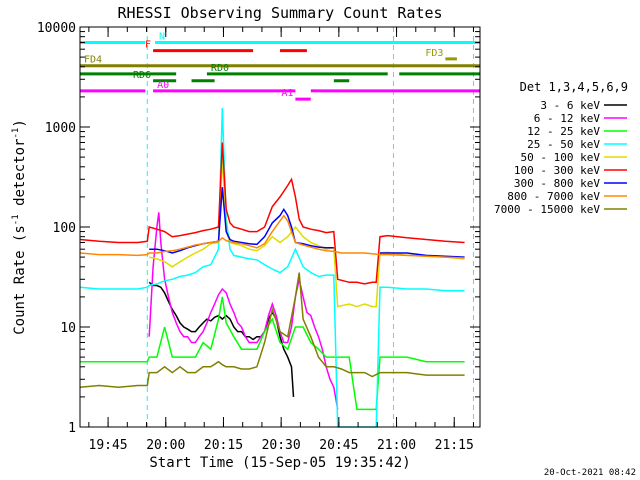  I want to click on y-axis-label-main: Count Rate (s, so click(20, 280).